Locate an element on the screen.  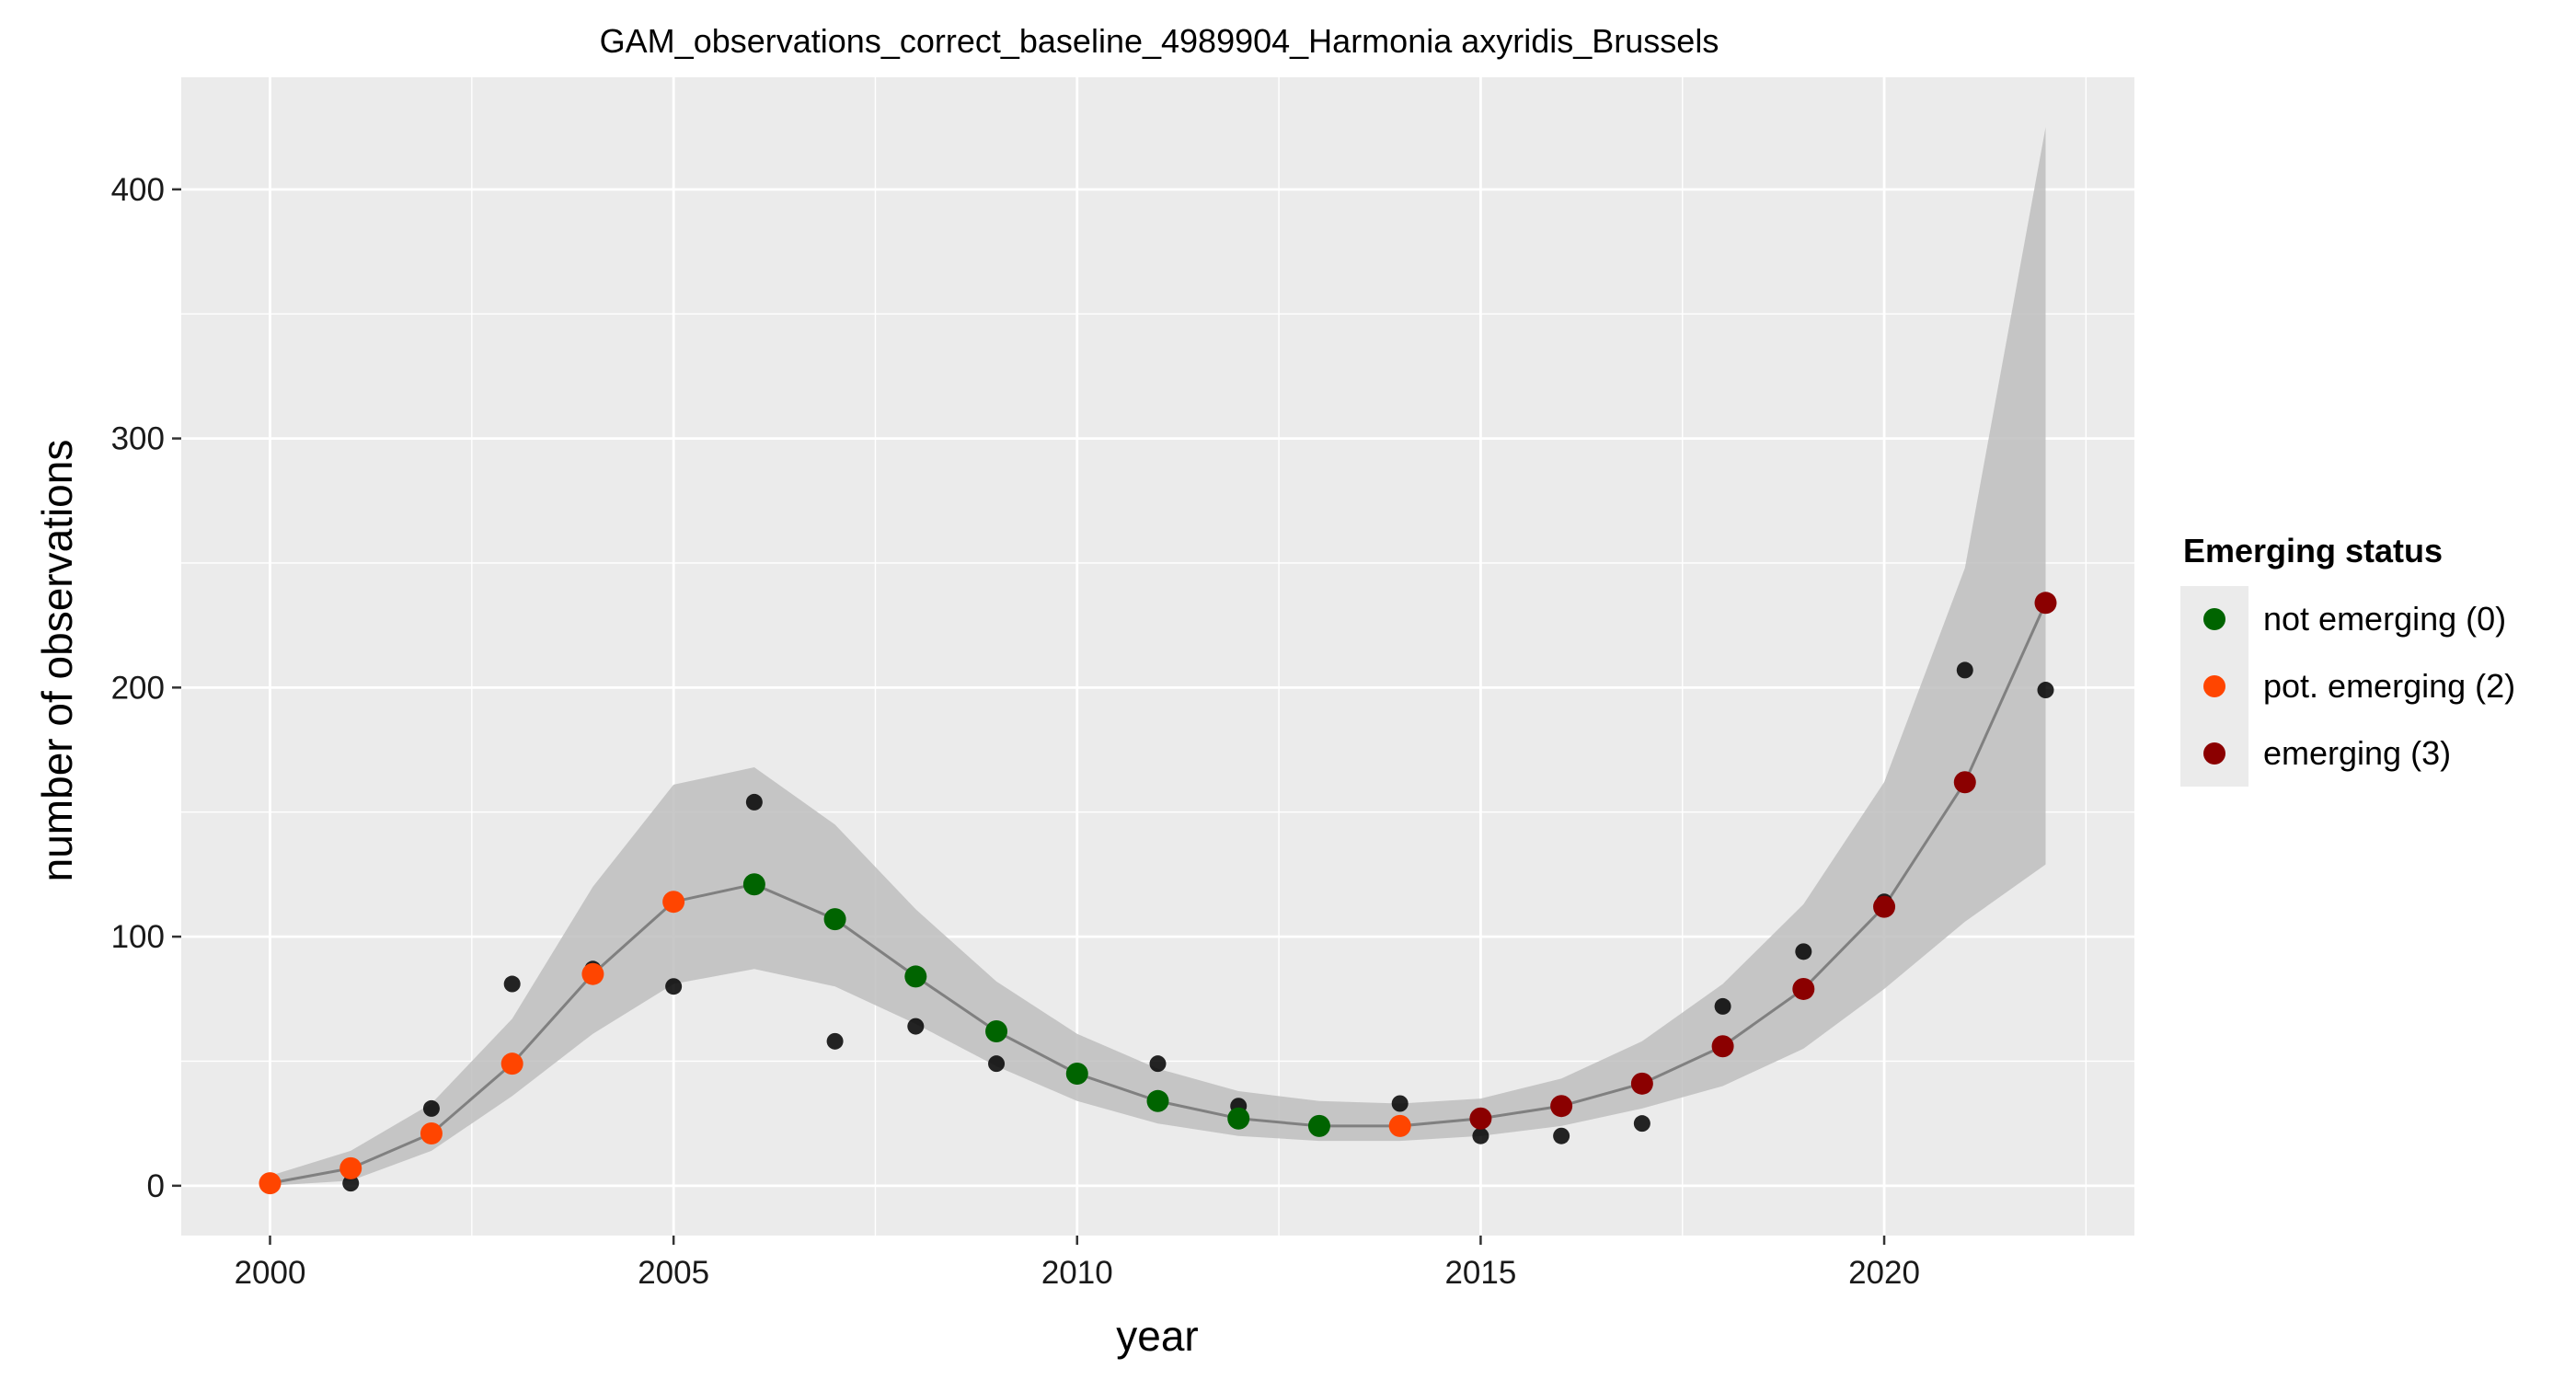
x-tick-label: 2015 is located at coordinates (1480, 1273).